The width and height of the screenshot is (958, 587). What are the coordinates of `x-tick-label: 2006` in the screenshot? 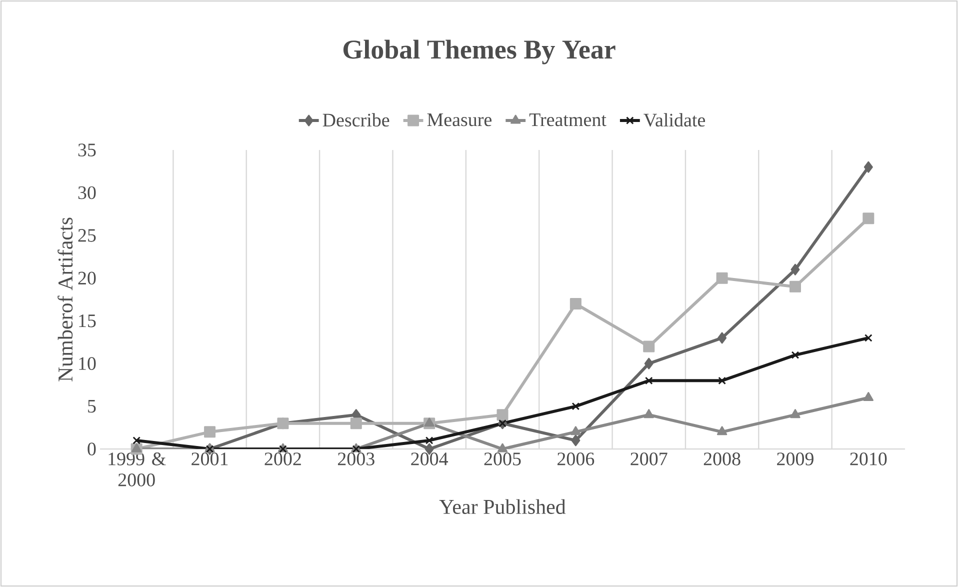 It's located at (576, 459).